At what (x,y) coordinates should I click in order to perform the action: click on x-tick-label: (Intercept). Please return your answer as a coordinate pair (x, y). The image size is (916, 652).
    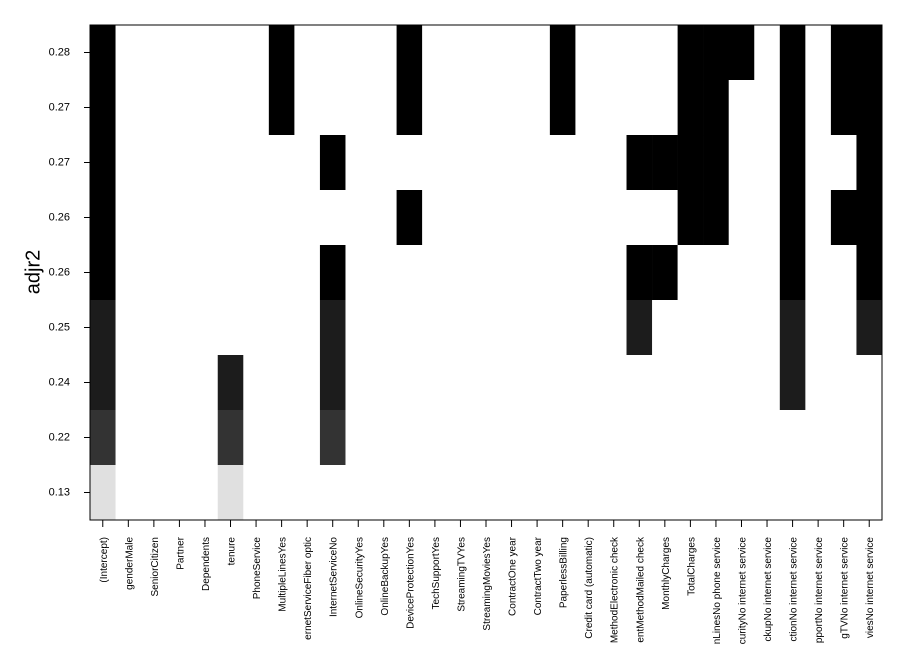
    Looking at the image, I should click on (104, 560).